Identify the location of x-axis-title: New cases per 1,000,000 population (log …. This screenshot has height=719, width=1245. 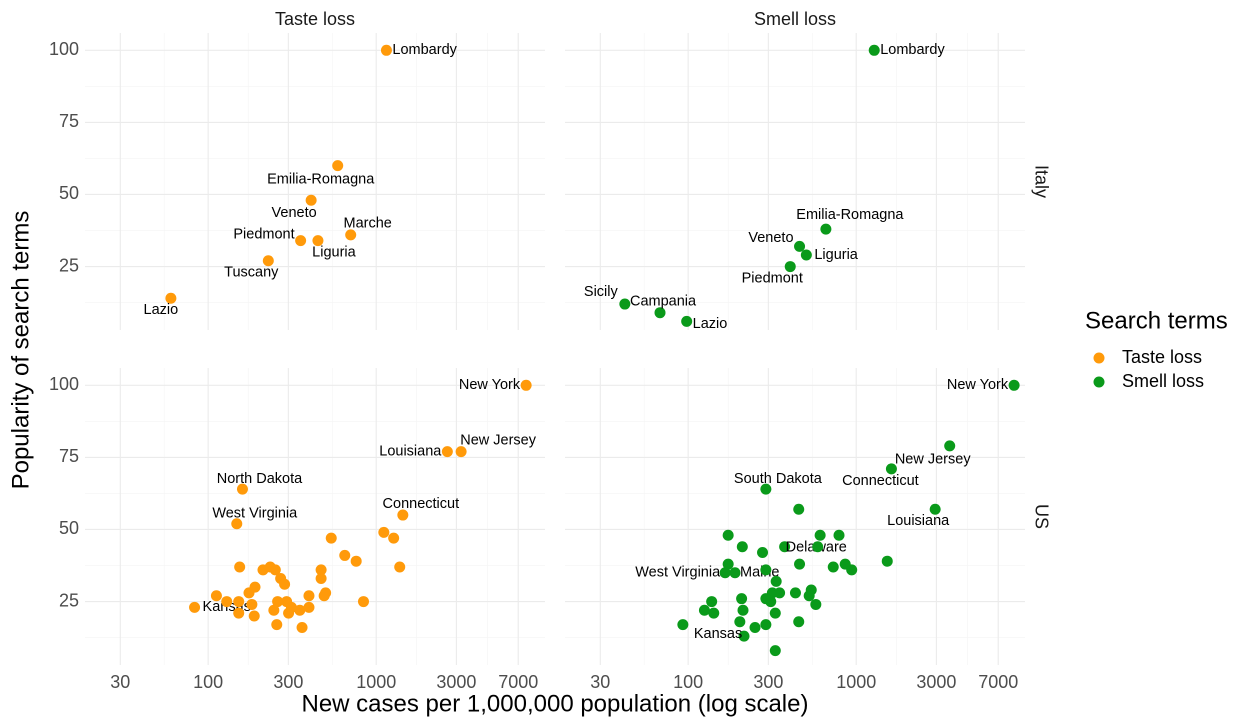
(555, 703).